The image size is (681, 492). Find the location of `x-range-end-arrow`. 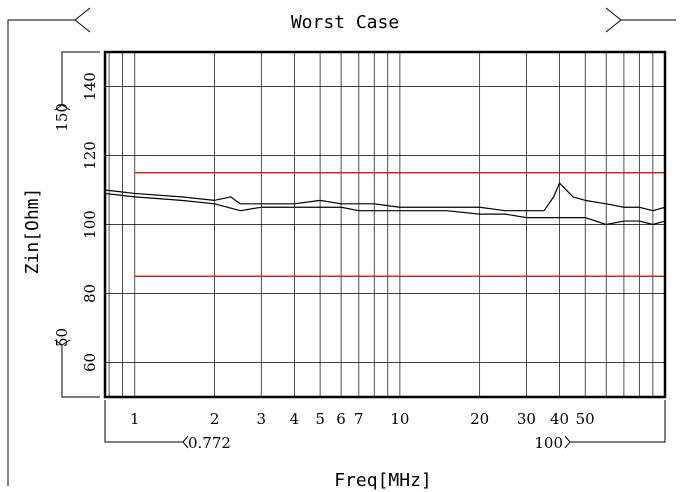

x-range-end-arrow is located at coordinates (567, 442).